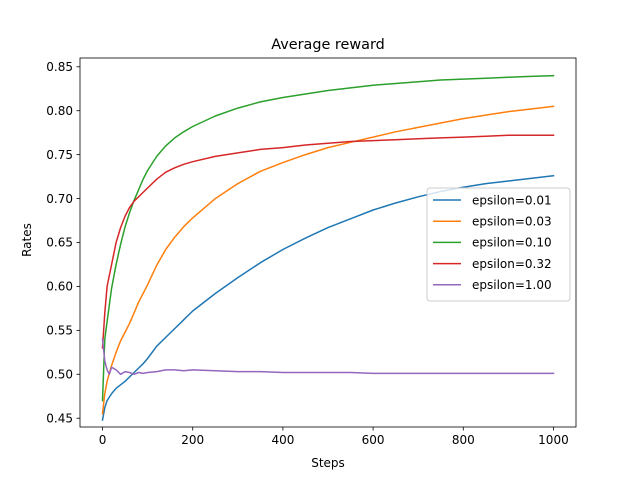 Image resolution: width=640 pixels, height=484 pixels. I want to click on y-tick-label: 0.65, so click(59, 243).